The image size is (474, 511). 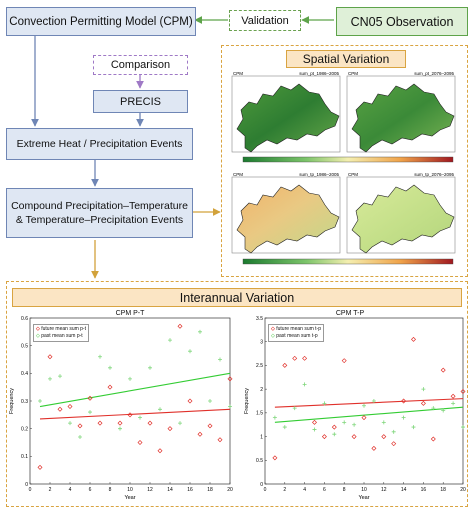 What do you see at coordinates (247, 401) in the screenshot?
I see `chart-tp-ylabel: Frequency` at bounding box center [247, 401].